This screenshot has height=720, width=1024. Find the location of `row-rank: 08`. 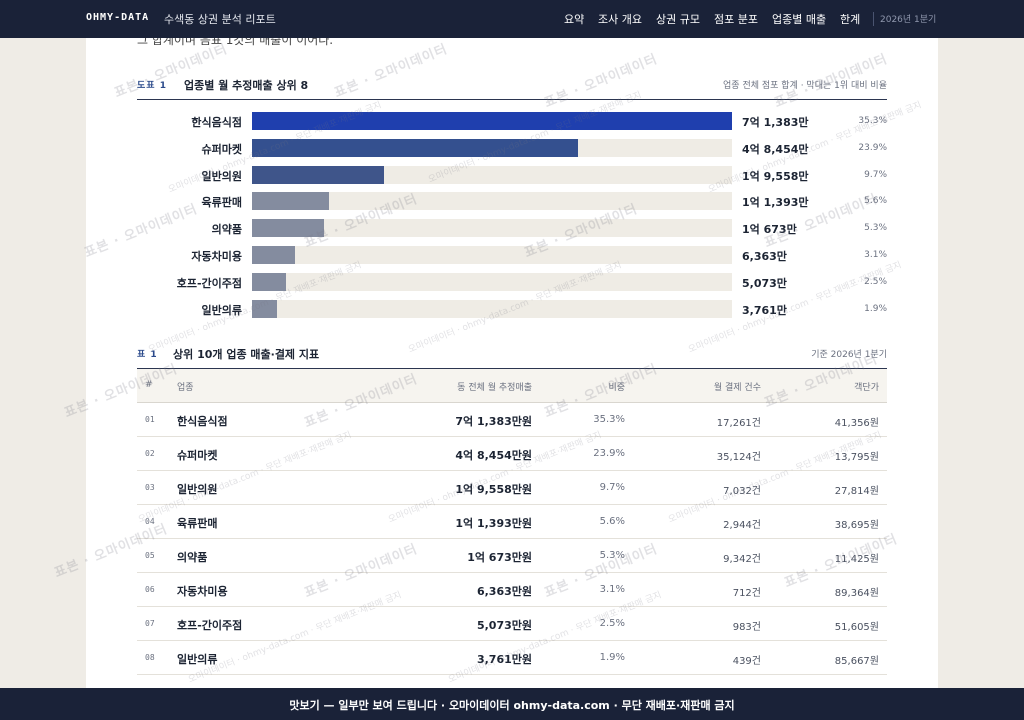

row-rank: 08 is located at coordinates (150, 657).